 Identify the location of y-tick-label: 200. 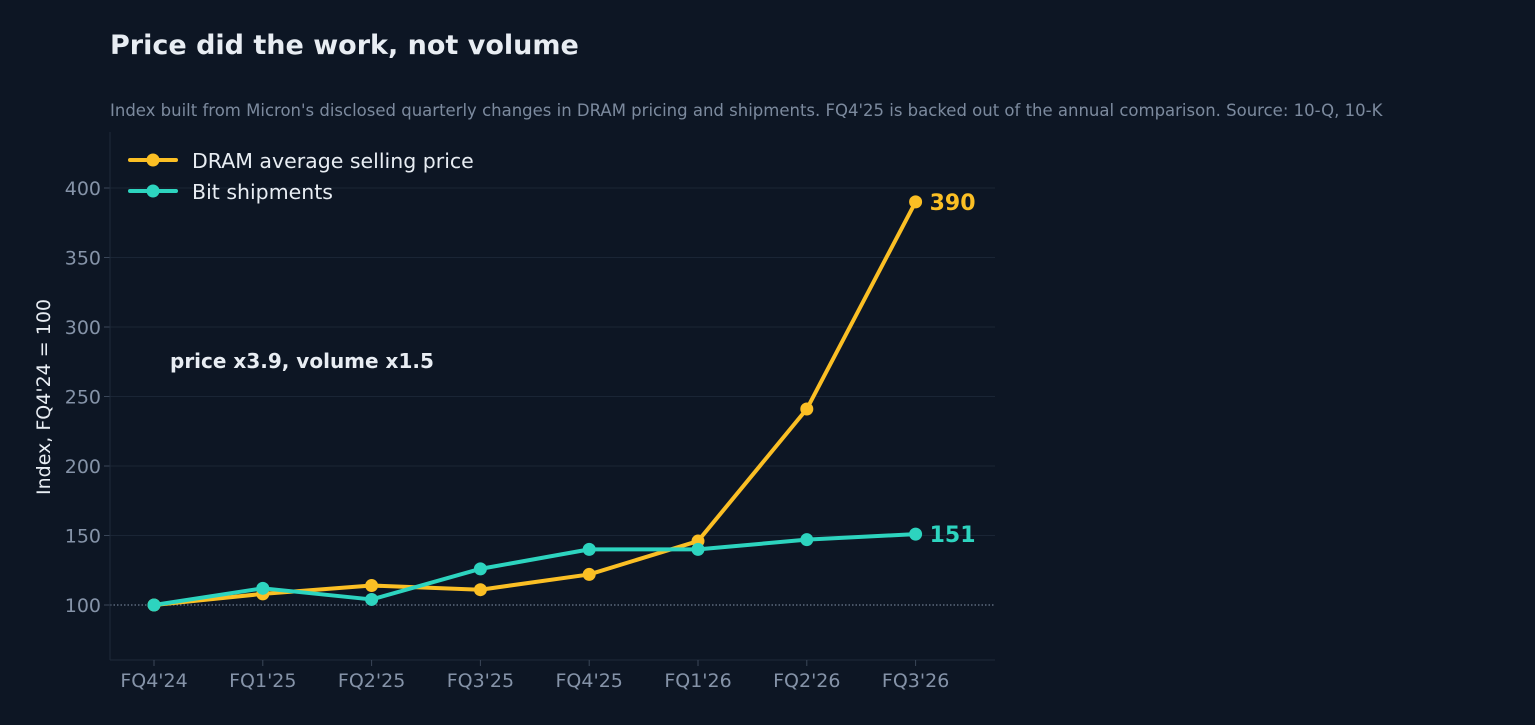
(83, 467).